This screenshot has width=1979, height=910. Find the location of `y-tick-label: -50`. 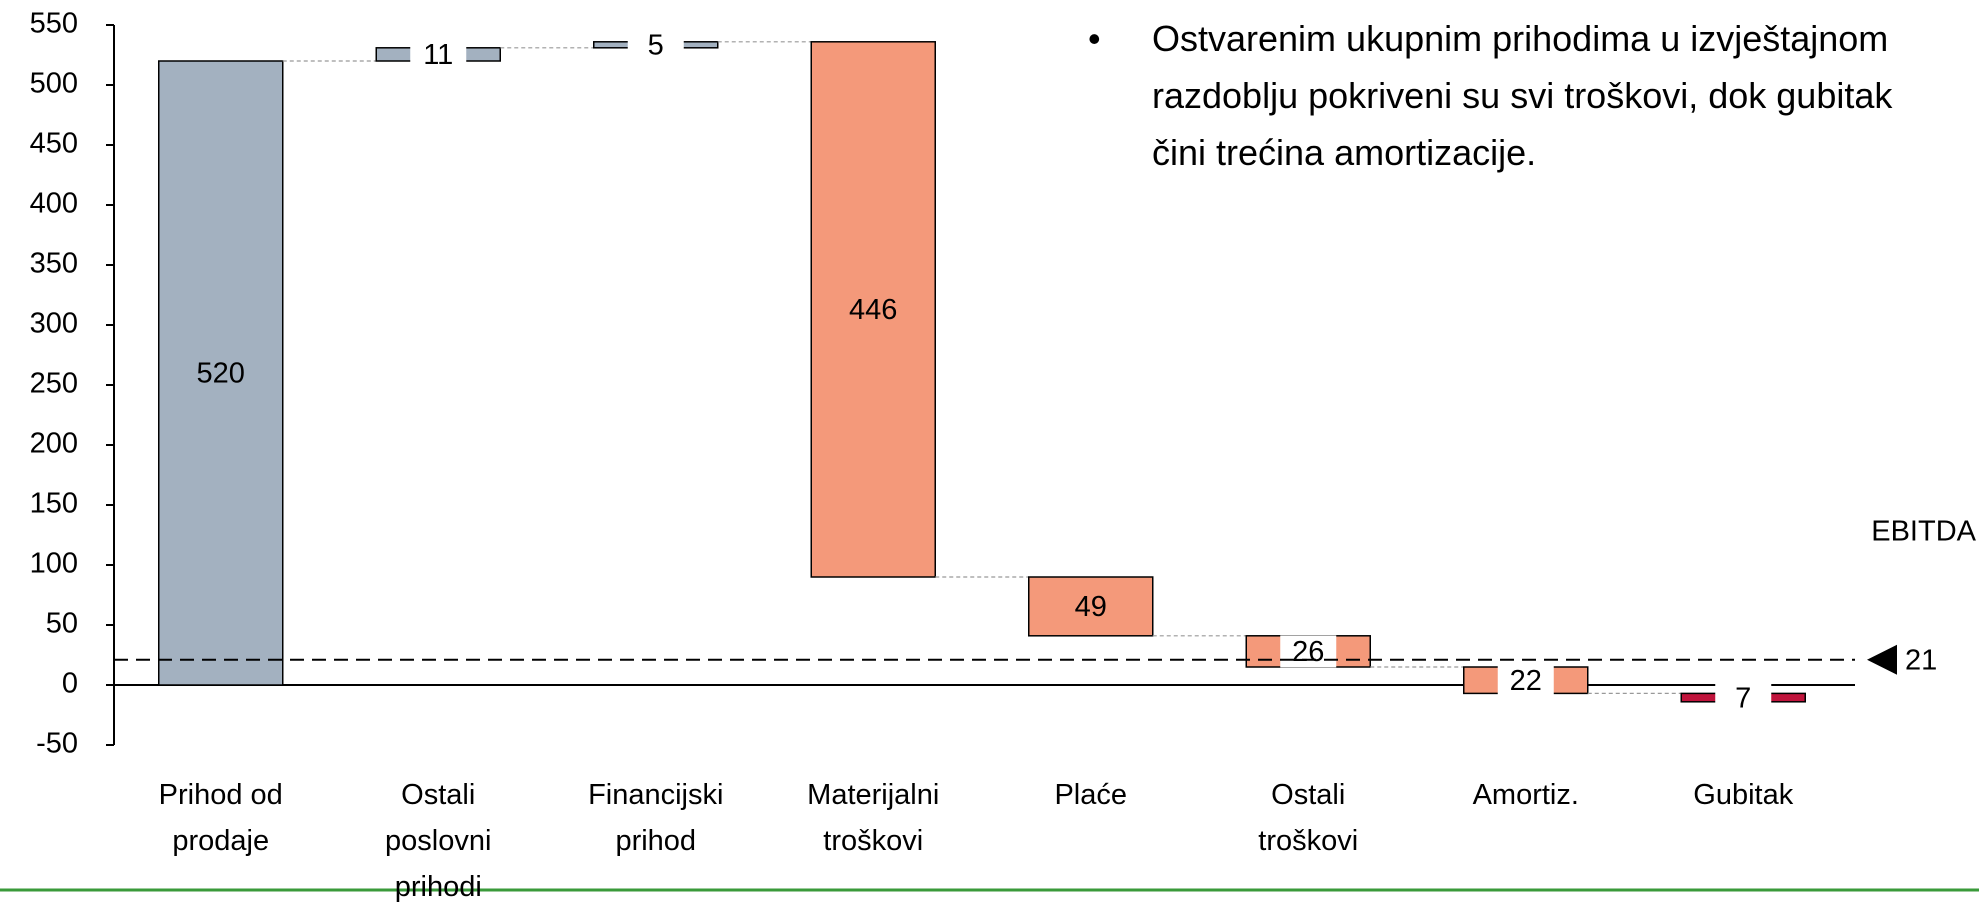

y-tick-label: -50 is located at coordinates (57, 744).